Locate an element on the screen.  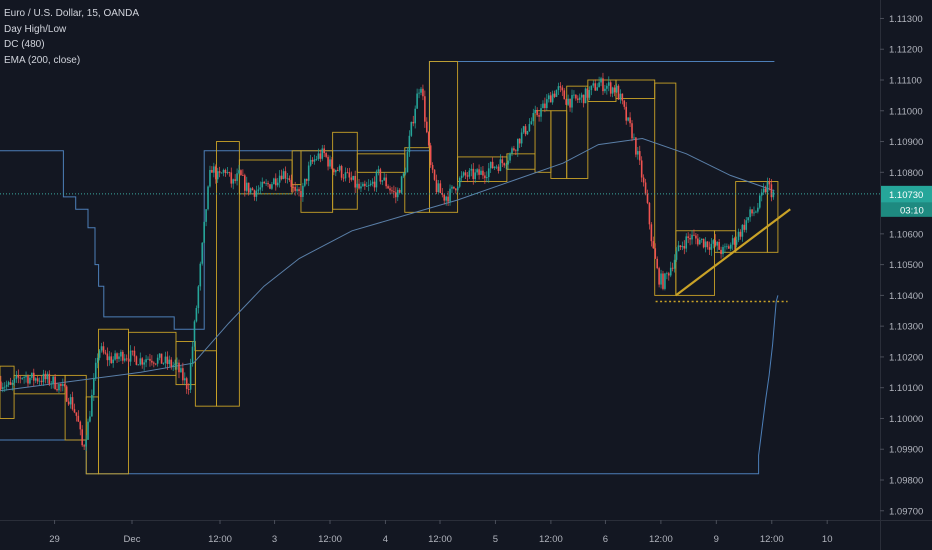
y-tick-label: 1.10400 is located at coordinates (906, 296).